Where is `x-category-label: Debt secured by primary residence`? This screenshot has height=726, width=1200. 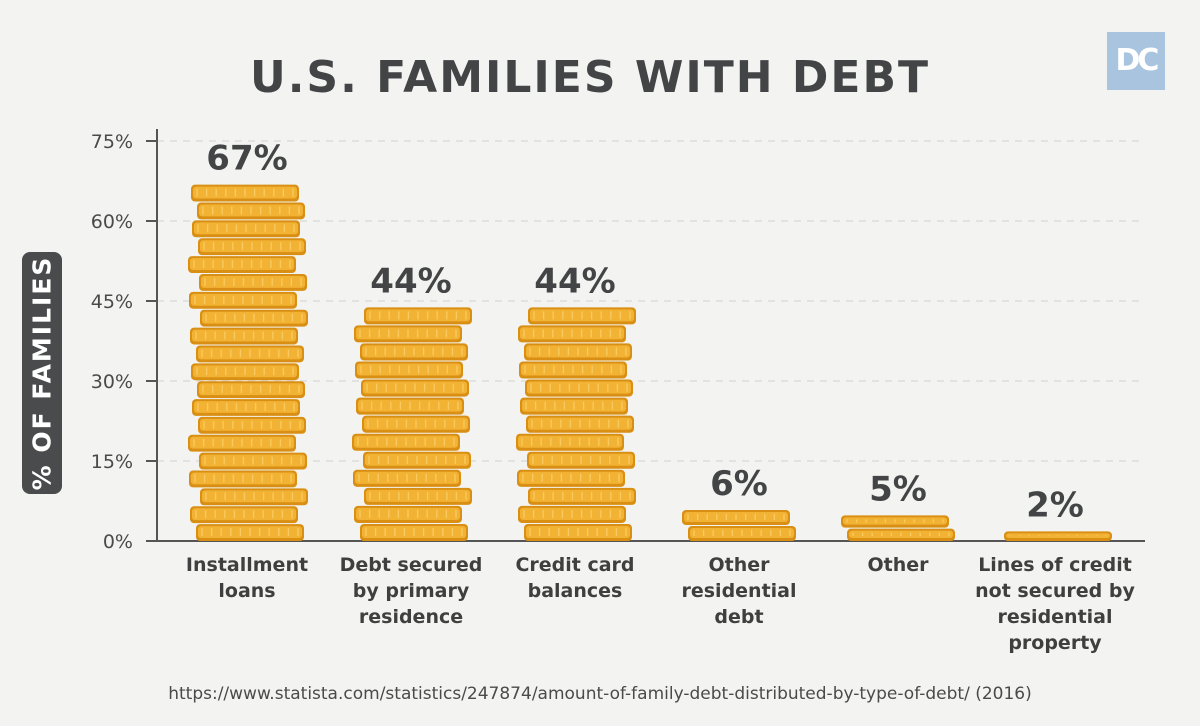 x-category-label: Debt secured by primary residence is located at coordinates (411, 591).